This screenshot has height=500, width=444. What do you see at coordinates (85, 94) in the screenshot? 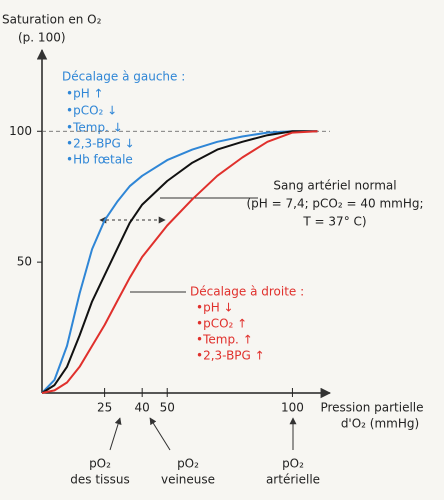
I see `annotation-item: •pH ↑` at bounding box center [85, 94].